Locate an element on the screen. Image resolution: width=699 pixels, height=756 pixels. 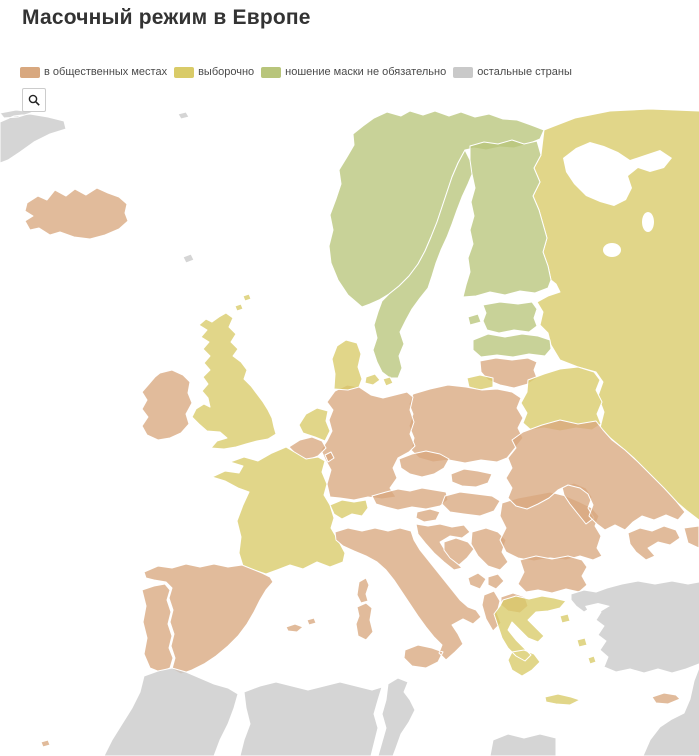
country-crimea is located at coordinates (654, 543).